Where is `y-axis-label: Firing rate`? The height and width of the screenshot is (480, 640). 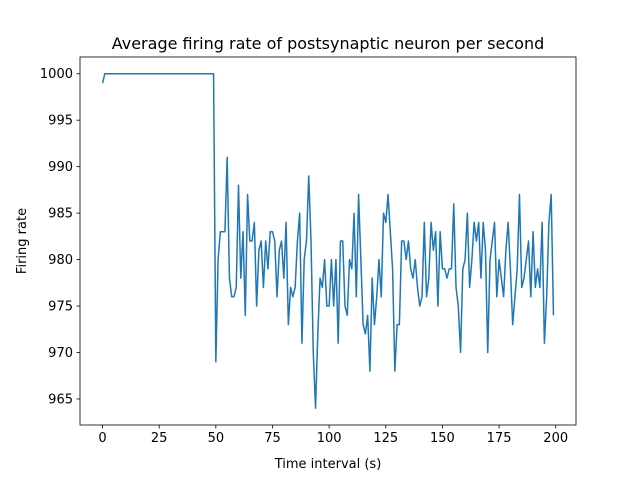
y-axis-label: Firing rate is located at coordinates (22, 241).